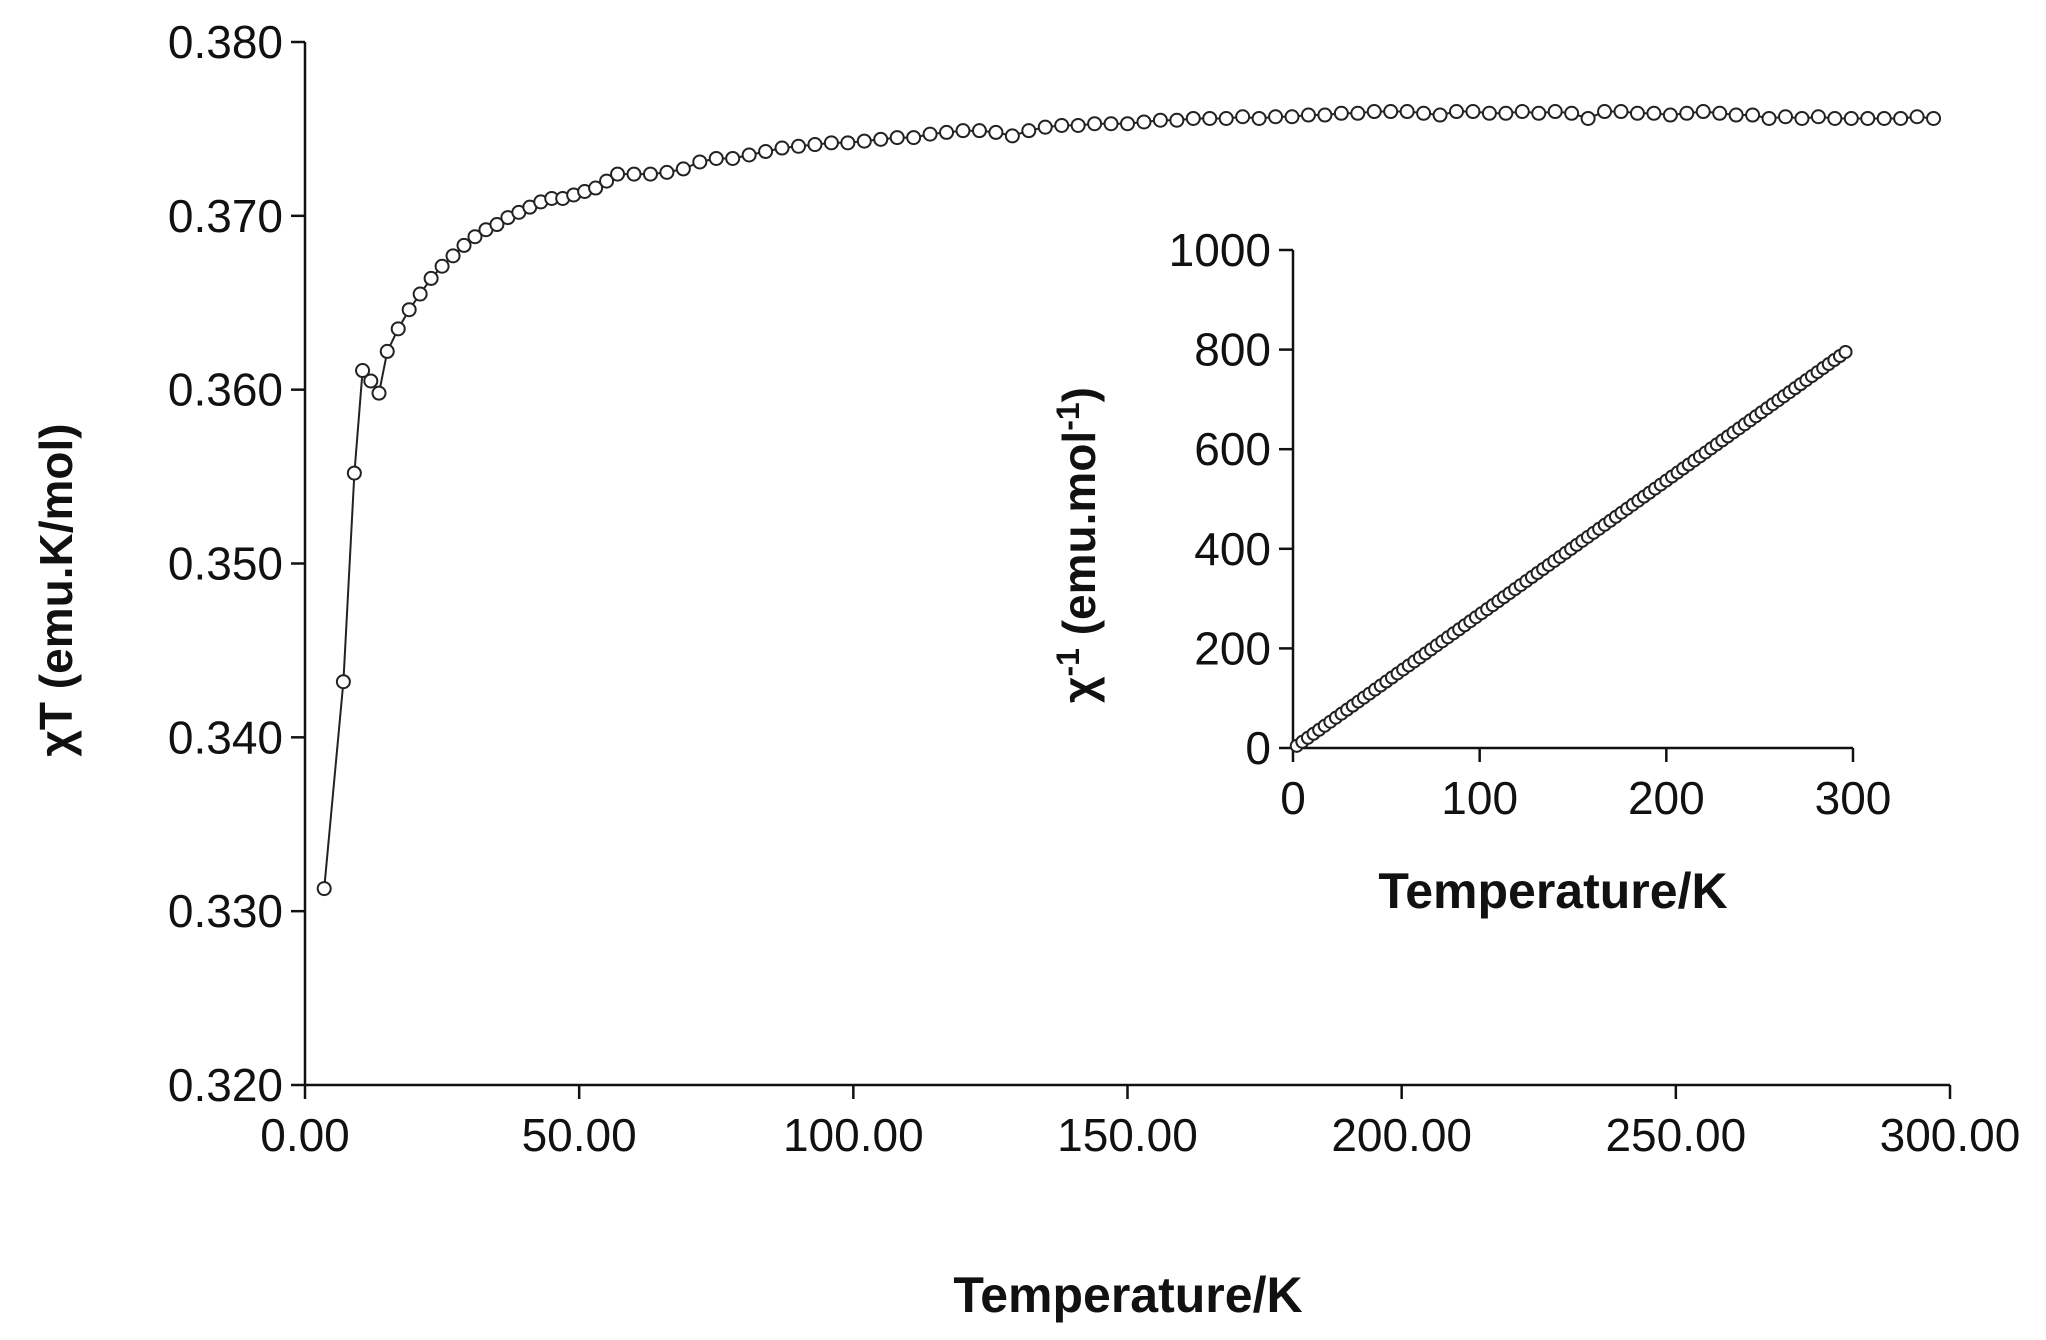  I want to click on main-y-tick-label: 0.380, so click(225, 42).